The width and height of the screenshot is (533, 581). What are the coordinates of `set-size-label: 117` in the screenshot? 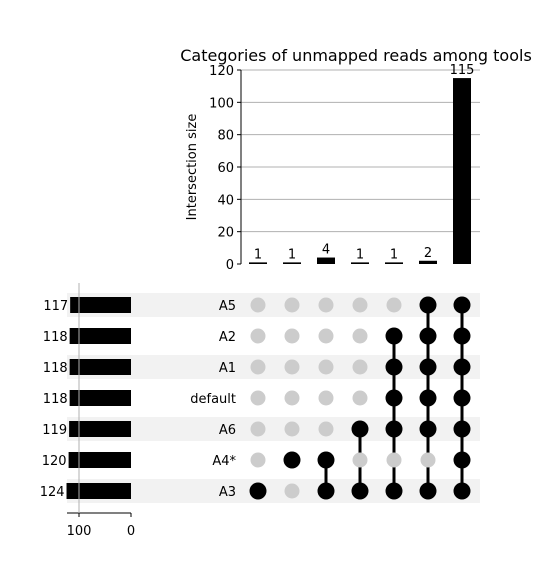 It's located at (55, 306).